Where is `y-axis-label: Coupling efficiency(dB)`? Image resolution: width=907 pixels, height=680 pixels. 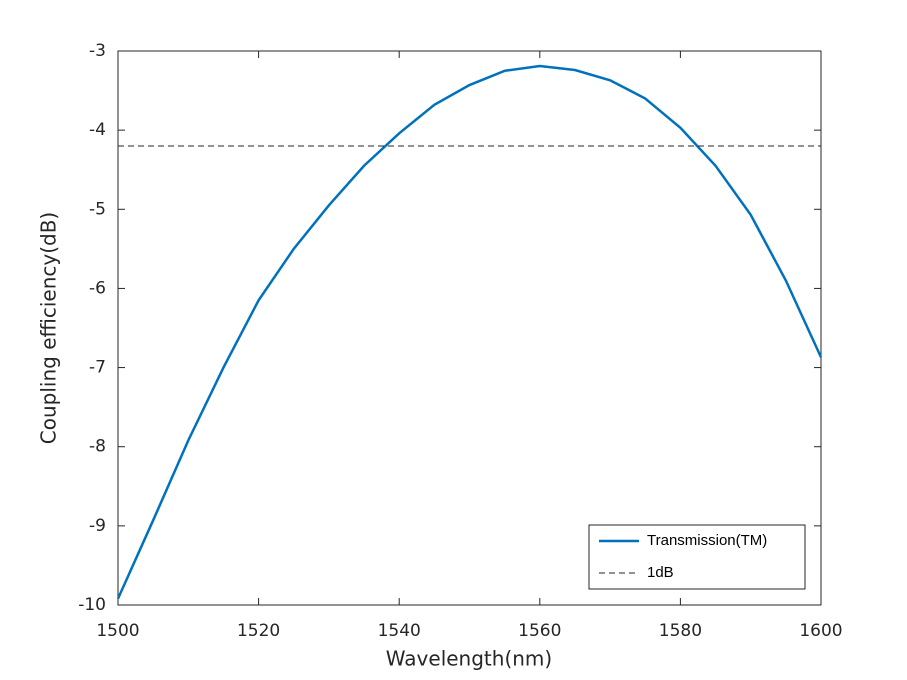 y-axis-label: Coupling efficiency(dB) is located at coordinates (49, 328).